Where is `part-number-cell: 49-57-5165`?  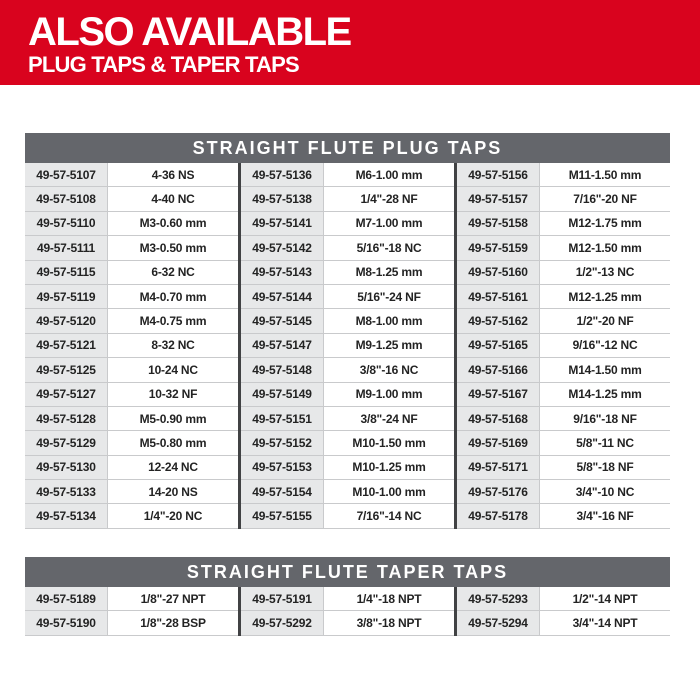 part-number-cell: 49-57-5165 is located at coordinates (498, 345).